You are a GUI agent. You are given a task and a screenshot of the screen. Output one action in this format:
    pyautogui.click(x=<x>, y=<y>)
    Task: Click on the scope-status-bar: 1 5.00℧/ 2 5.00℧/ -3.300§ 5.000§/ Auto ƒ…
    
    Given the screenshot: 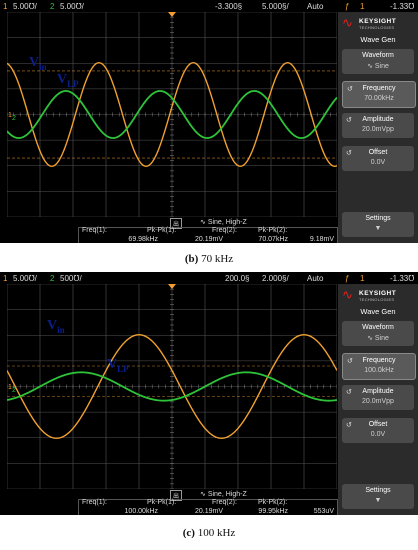 What is the action you would take?
    pyautogui.click(x=209, y=6)
    